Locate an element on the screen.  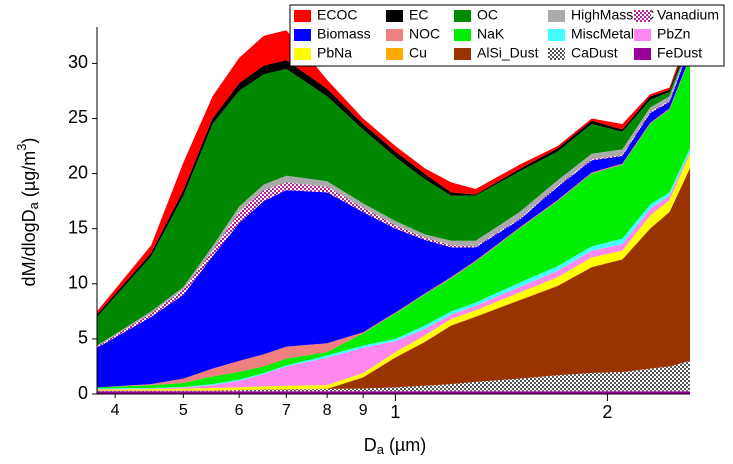
legend-label: HighMassOC is located at coordinates (612, 15).